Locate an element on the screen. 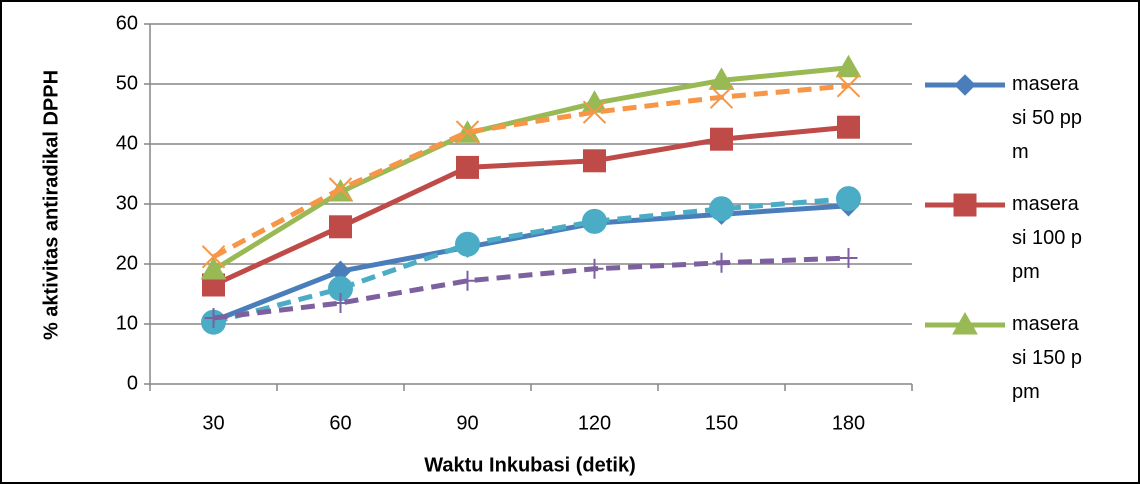 This screenshot has width=1140, height=484. x-tick-label: 120 is located at coordinates (594, 423).